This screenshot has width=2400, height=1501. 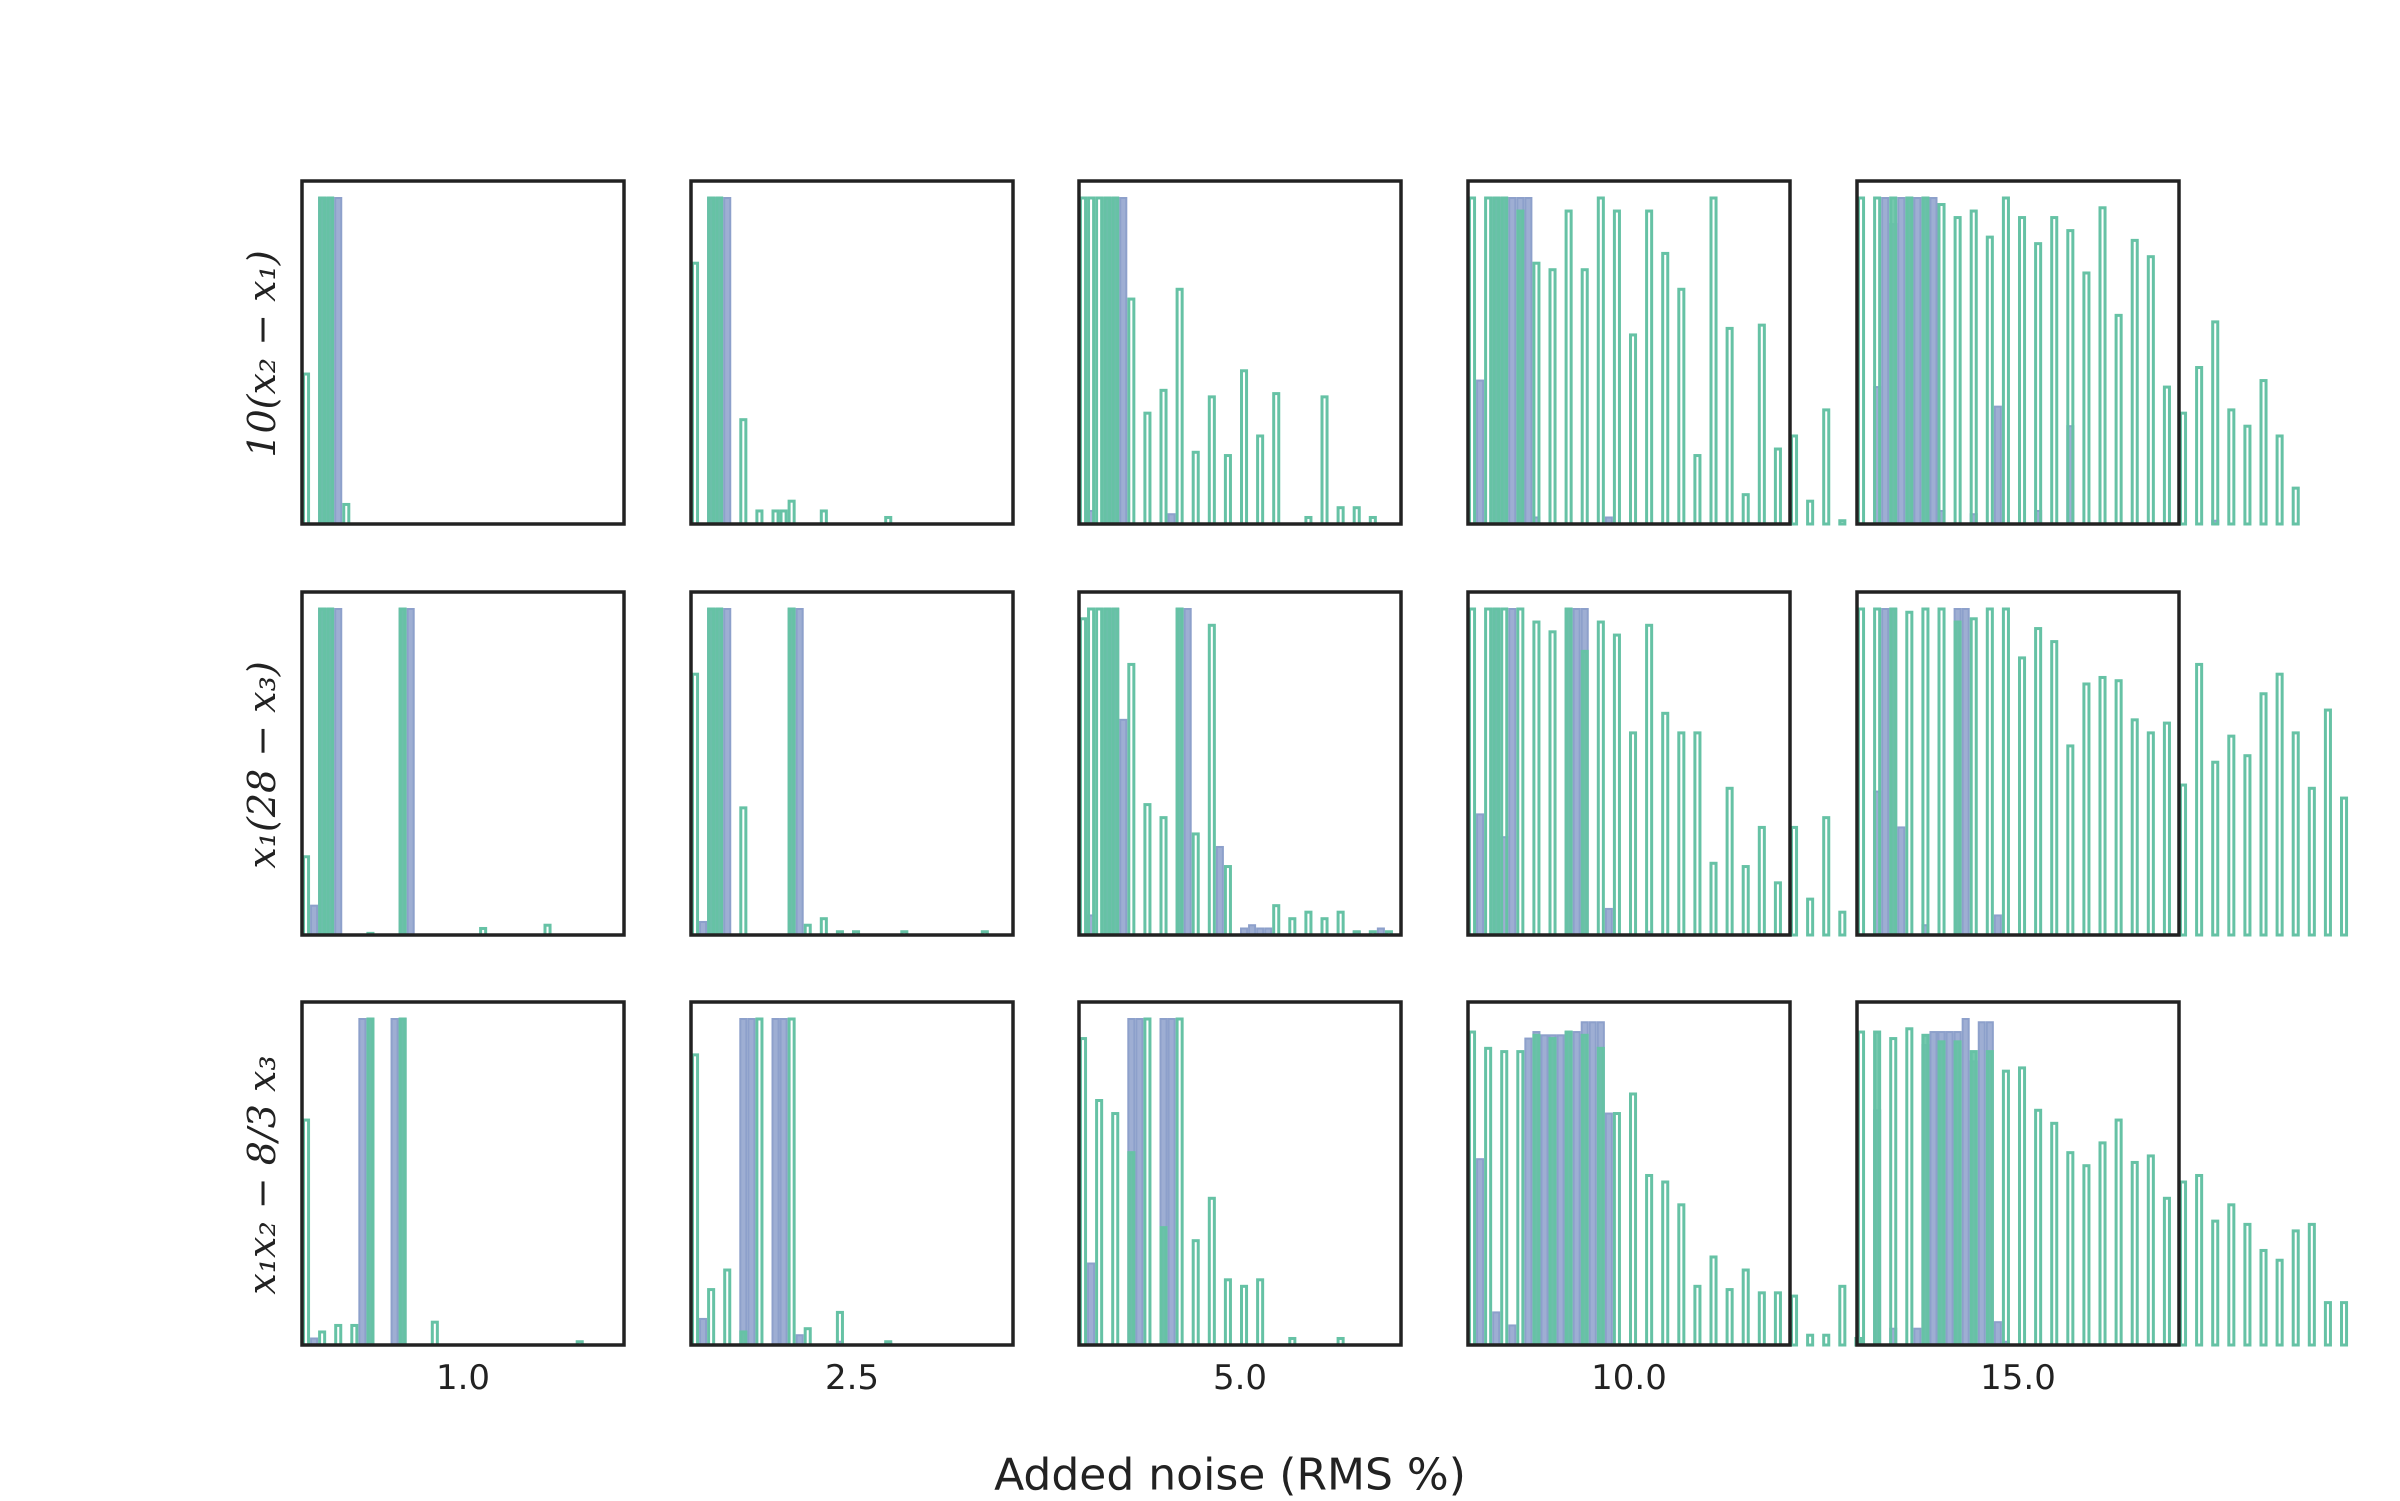 What do you see at coordinates (463, 1378) in the screenshot?
I see `column-label-text: 1.0` at bounding box center [463, 1378].